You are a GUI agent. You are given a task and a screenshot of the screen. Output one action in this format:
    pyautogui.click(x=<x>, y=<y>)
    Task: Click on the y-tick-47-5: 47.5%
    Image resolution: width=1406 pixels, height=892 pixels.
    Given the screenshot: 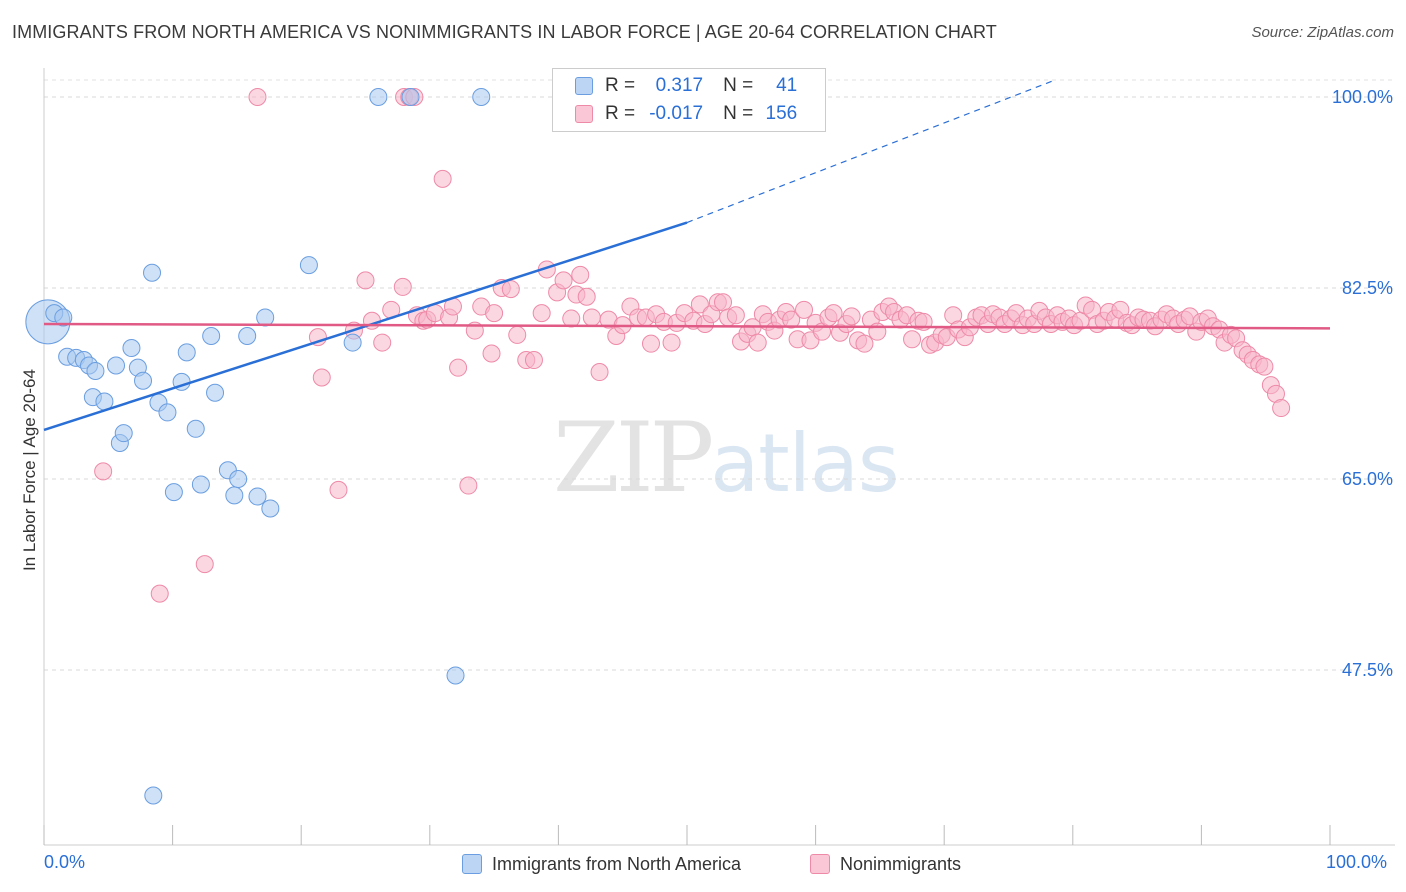 What is the action you would take?
    pyautogui.click(x=1367, y=670)
    